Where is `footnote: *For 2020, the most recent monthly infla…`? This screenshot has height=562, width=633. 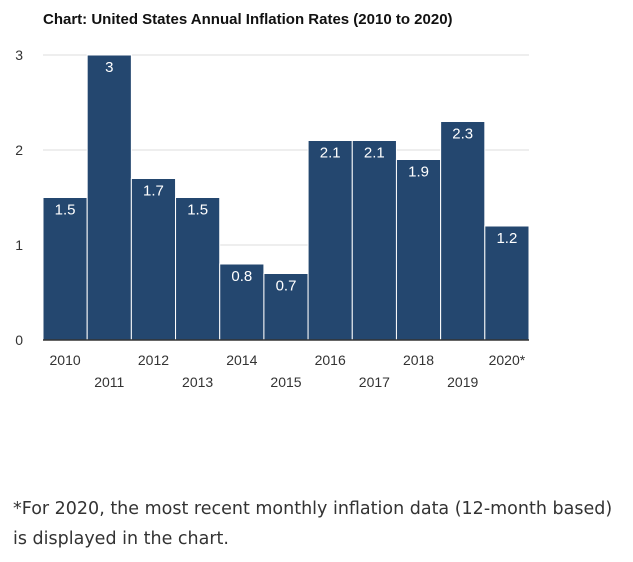 footnote: *For 2020, the most recent monthly infla… is located at coordinates (313, 524).